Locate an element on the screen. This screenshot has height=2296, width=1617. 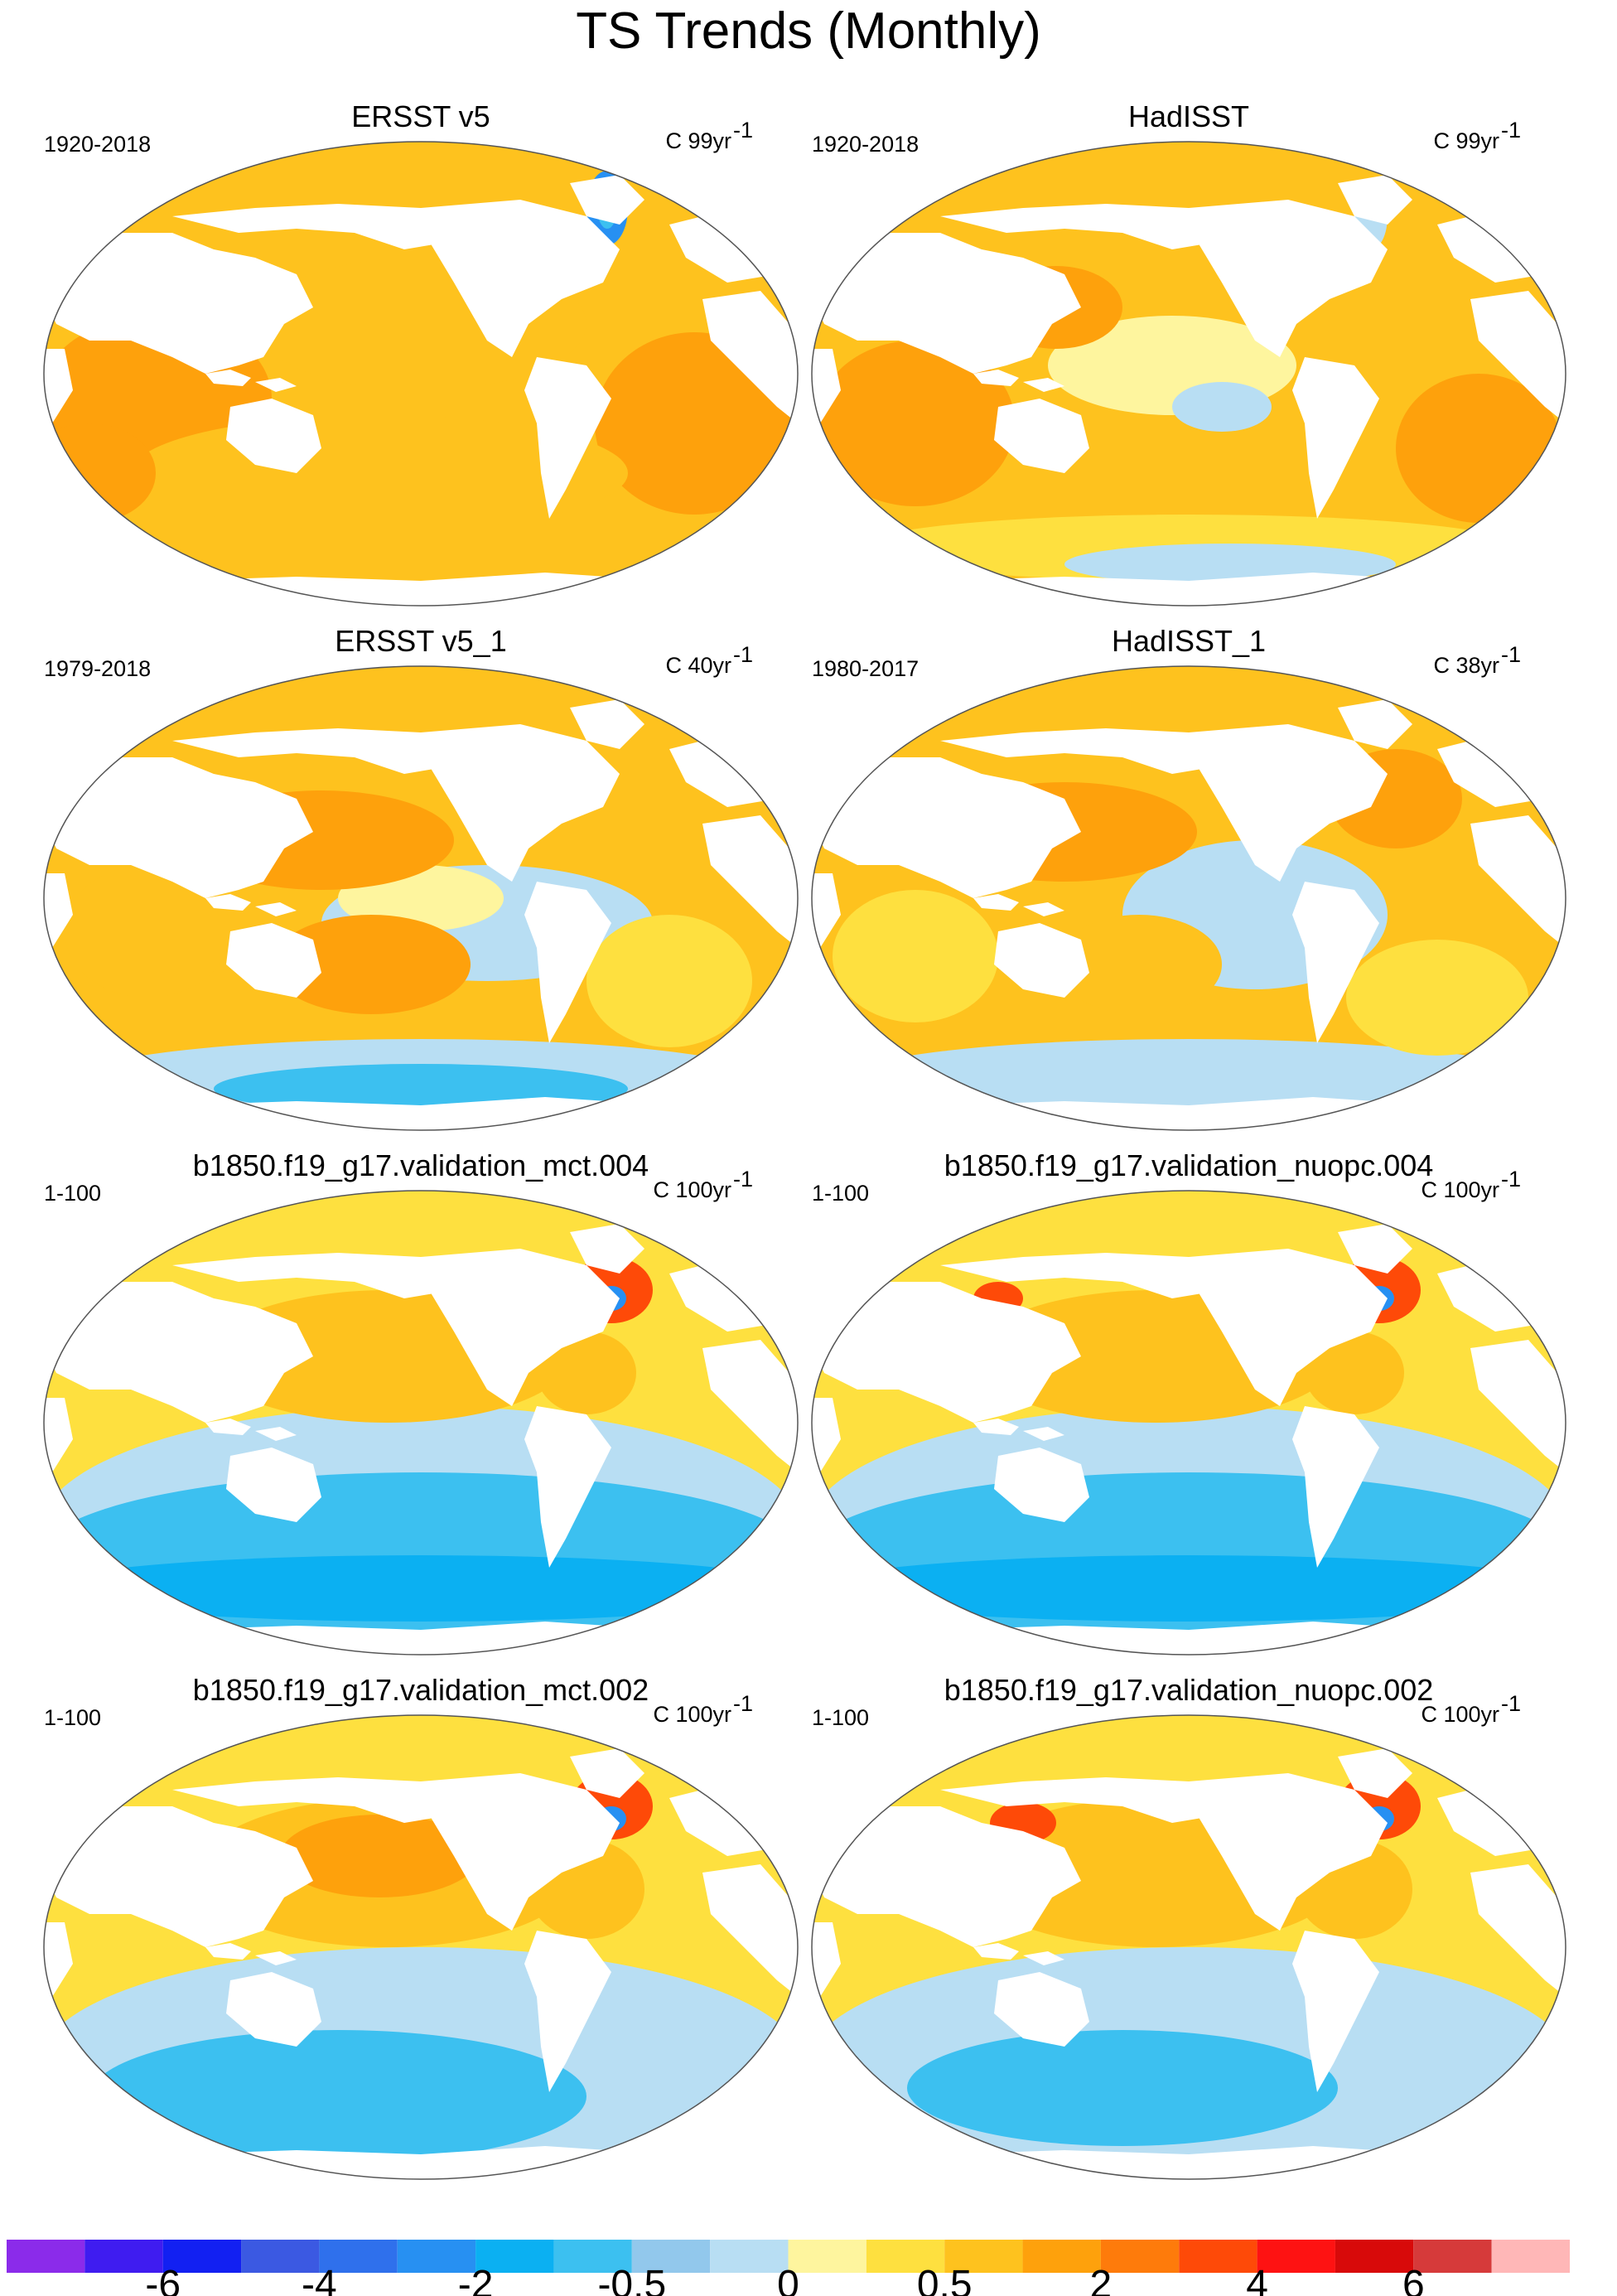
panel-title: b1850.f19_g17.validation_mct.002 is located at coordinates (421, 1690).